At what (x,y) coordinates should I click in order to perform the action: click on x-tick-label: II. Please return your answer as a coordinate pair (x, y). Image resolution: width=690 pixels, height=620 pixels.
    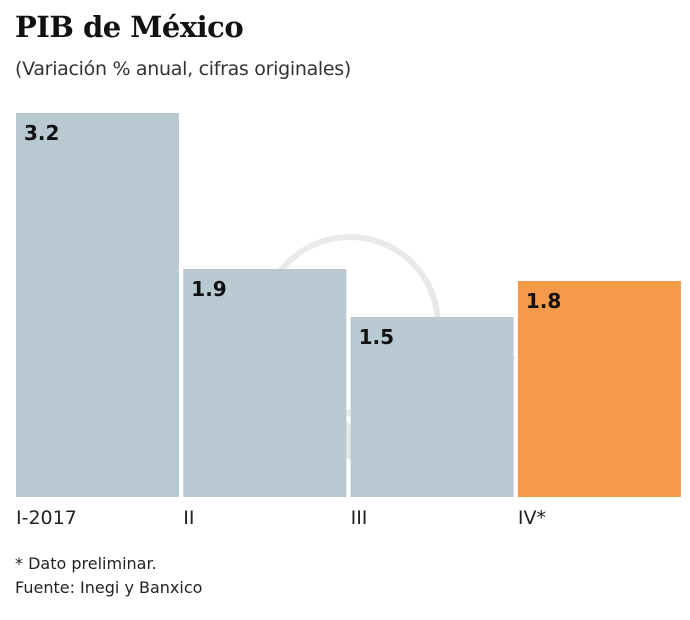
    Looking at the image, I should click on (188, 518).